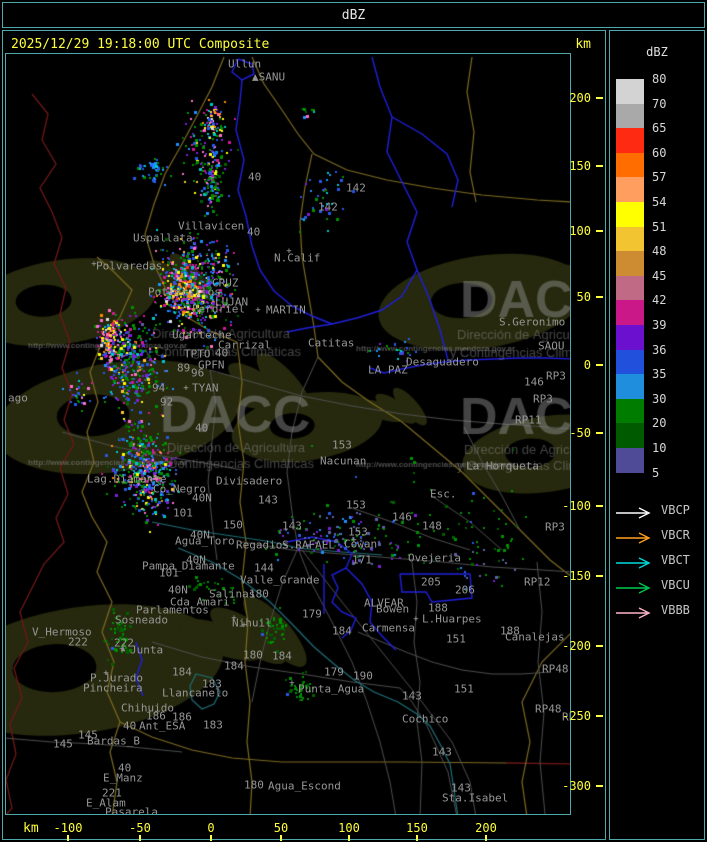 This screenshot has height=842, width=707. Describe the element at coordinates (356, 505) in the screenshot. I see `map-label: 153` at that location.